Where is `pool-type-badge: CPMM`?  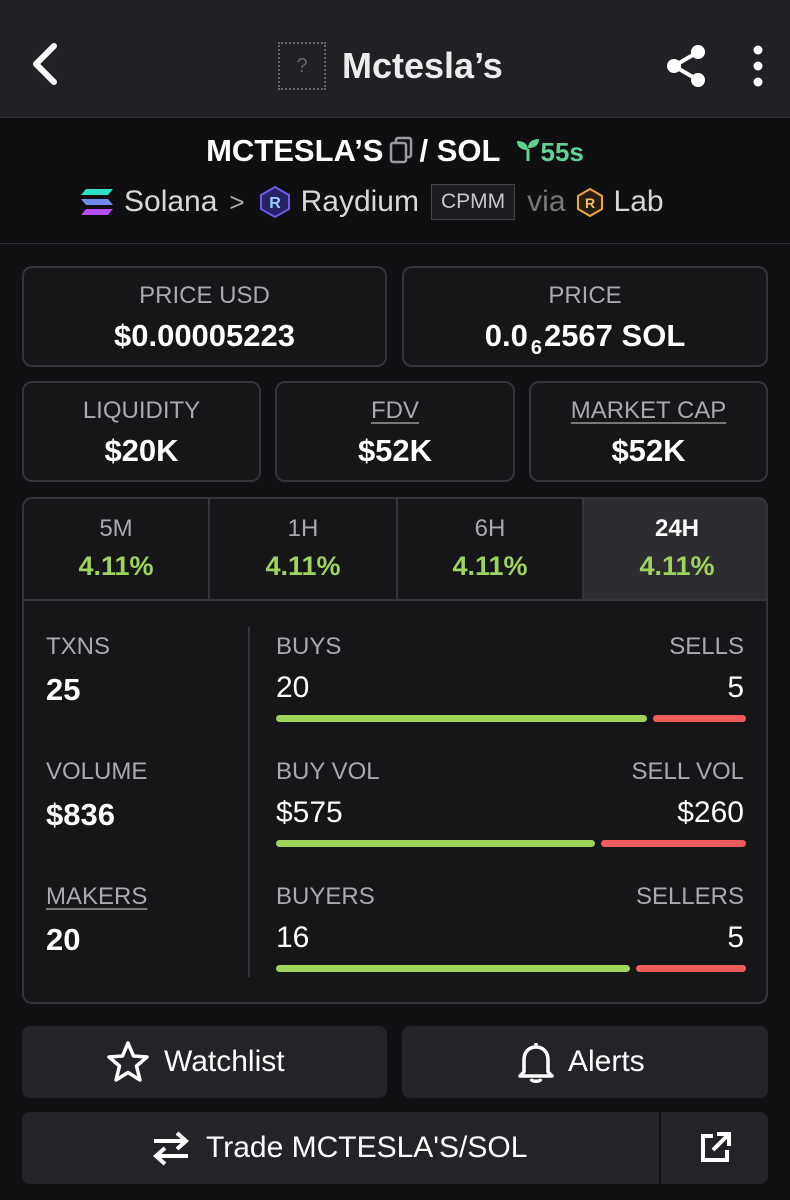
pool-type-badge: CPMM is located at coordinates (473, 202).